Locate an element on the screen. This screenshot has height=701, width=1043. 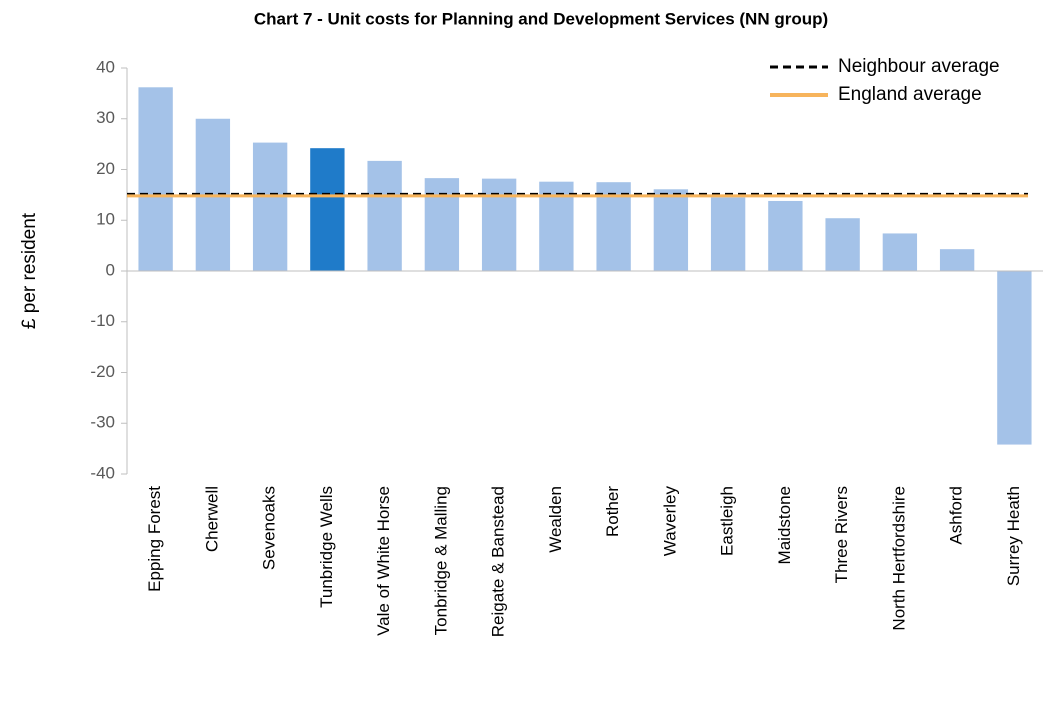
x-tick-label: North Hertfordshire is located at coordinates (898, 558).